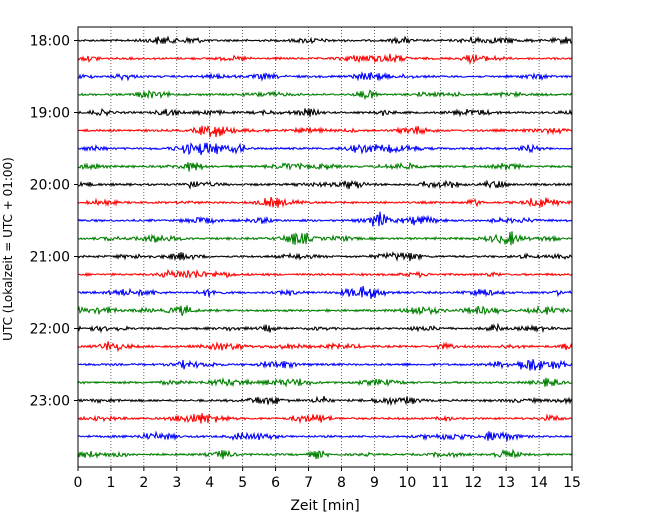  Describe the element at coordinates (50, 330) in the screenshot. I see `y-tick-label: 22:00` at that location.